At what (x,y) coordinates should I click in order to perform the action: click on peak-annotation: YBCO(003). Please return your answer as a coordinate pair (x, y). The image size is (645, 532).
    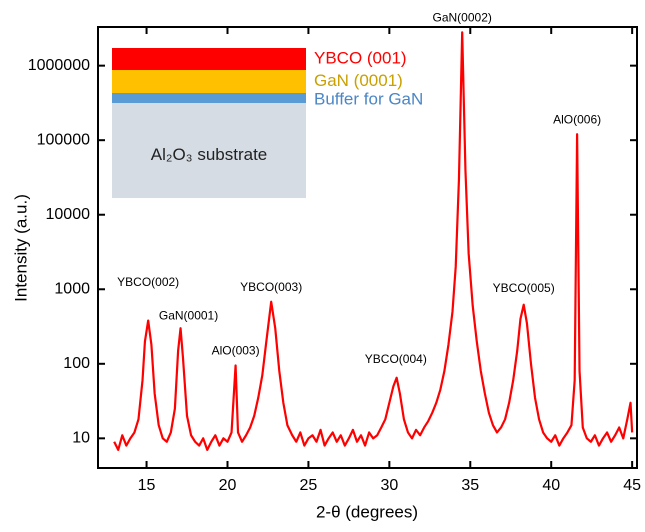
    Looking at the image, I should click on (271, 287).